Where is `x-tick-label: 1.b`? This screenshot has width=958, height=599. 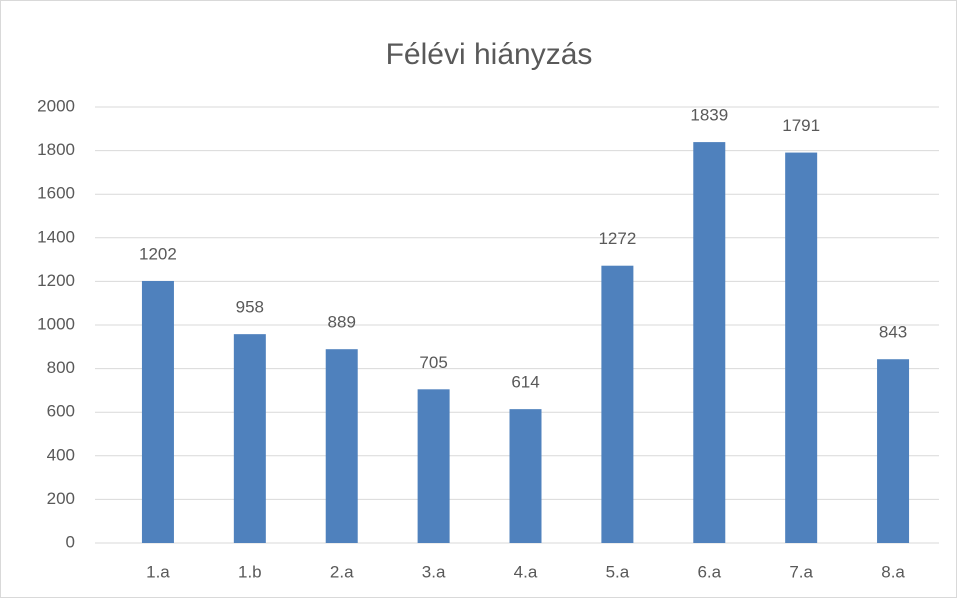
x-tick-label: 1.b is located at coordinates (250, 571).